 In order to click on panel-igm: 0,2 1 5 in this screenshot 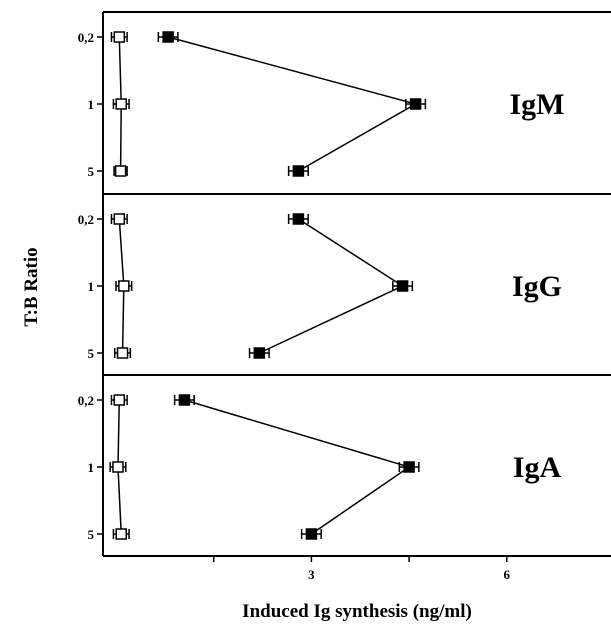, I will do `click(252, 104)`.